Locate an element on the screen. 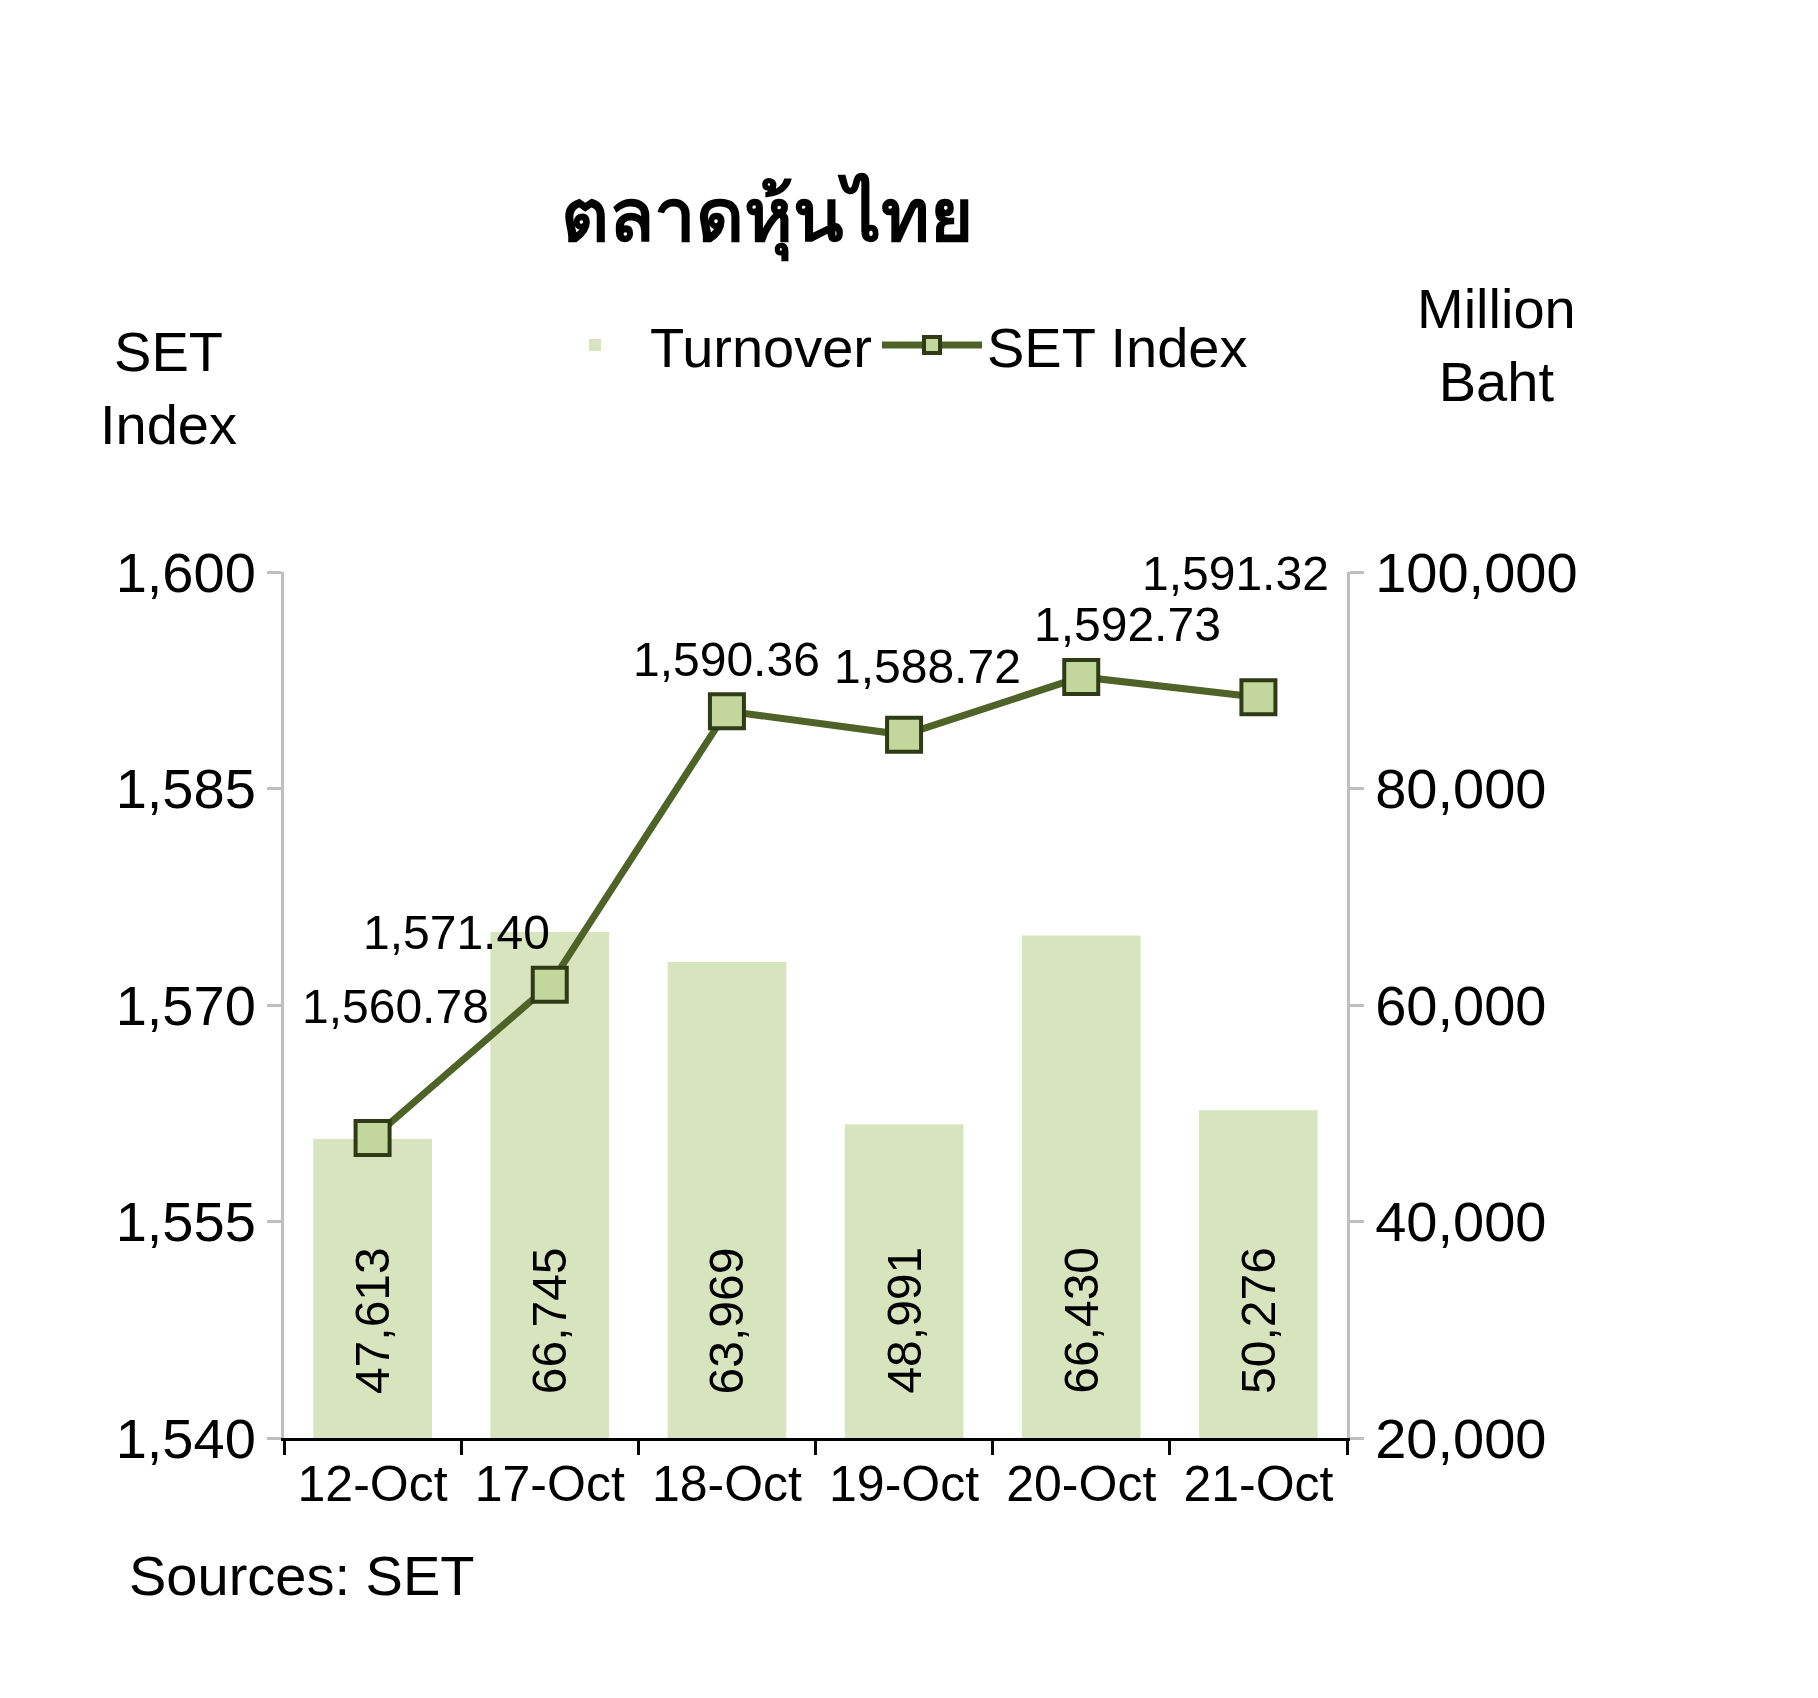 The width and height of the screenshot is (1818, 1698). y-tick-label: 1,600 is located at coordinates (185, 572).